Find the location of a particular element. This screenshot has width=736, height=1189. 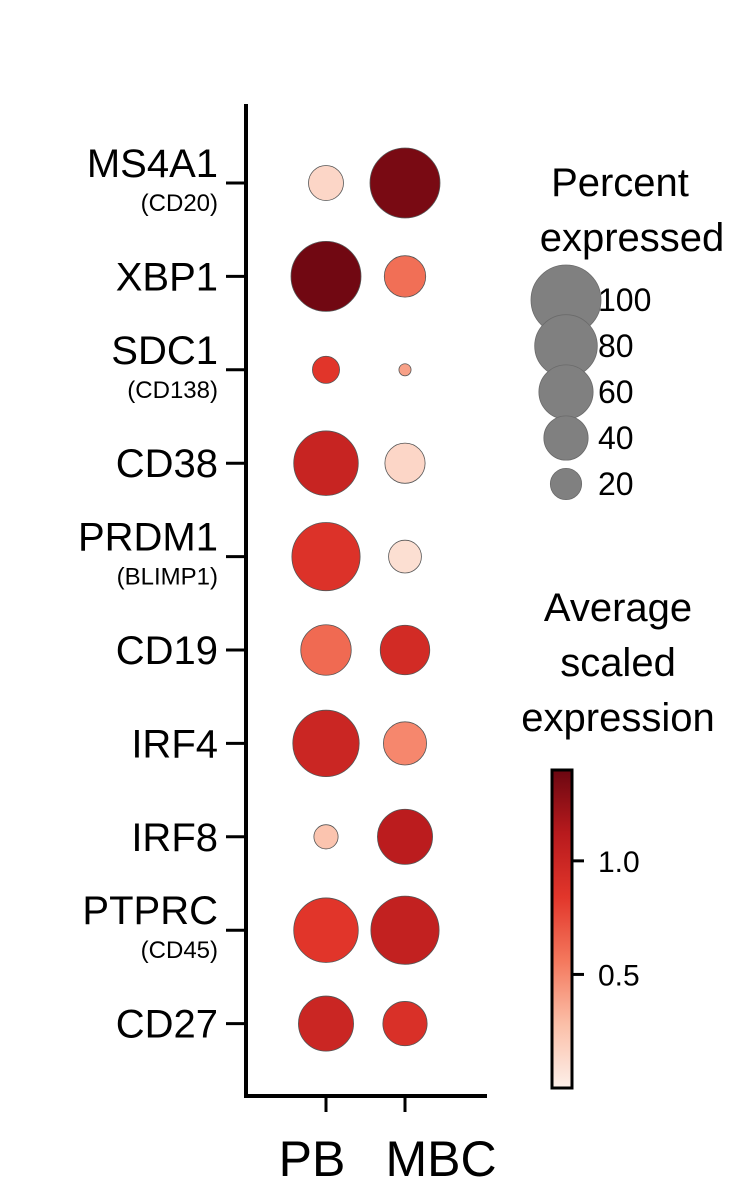

dot-xbp1-pb is located at coordinates (326, 276).